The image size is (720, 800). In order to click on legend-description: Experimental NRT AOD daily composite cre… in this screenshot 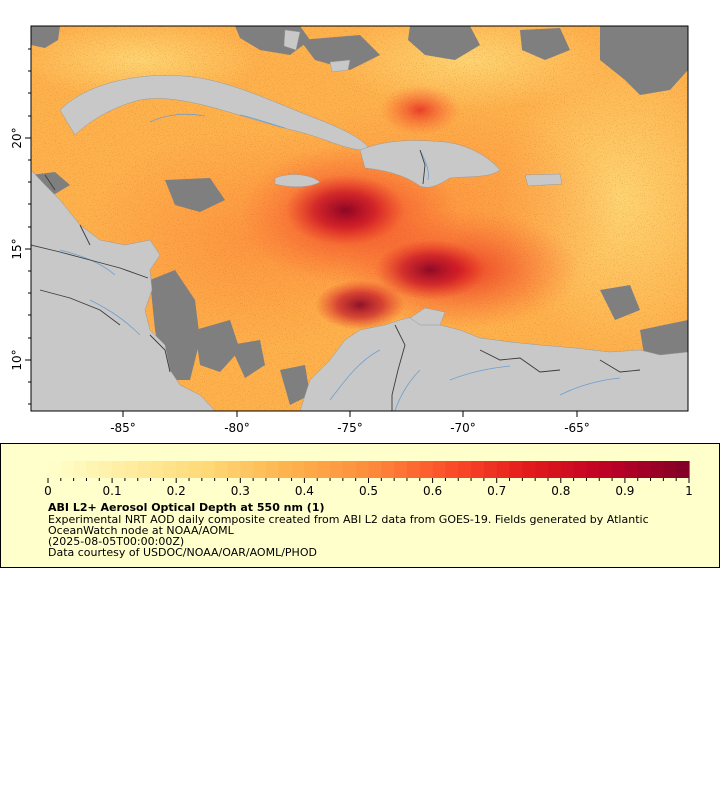, I will do `click(348, 519)`.